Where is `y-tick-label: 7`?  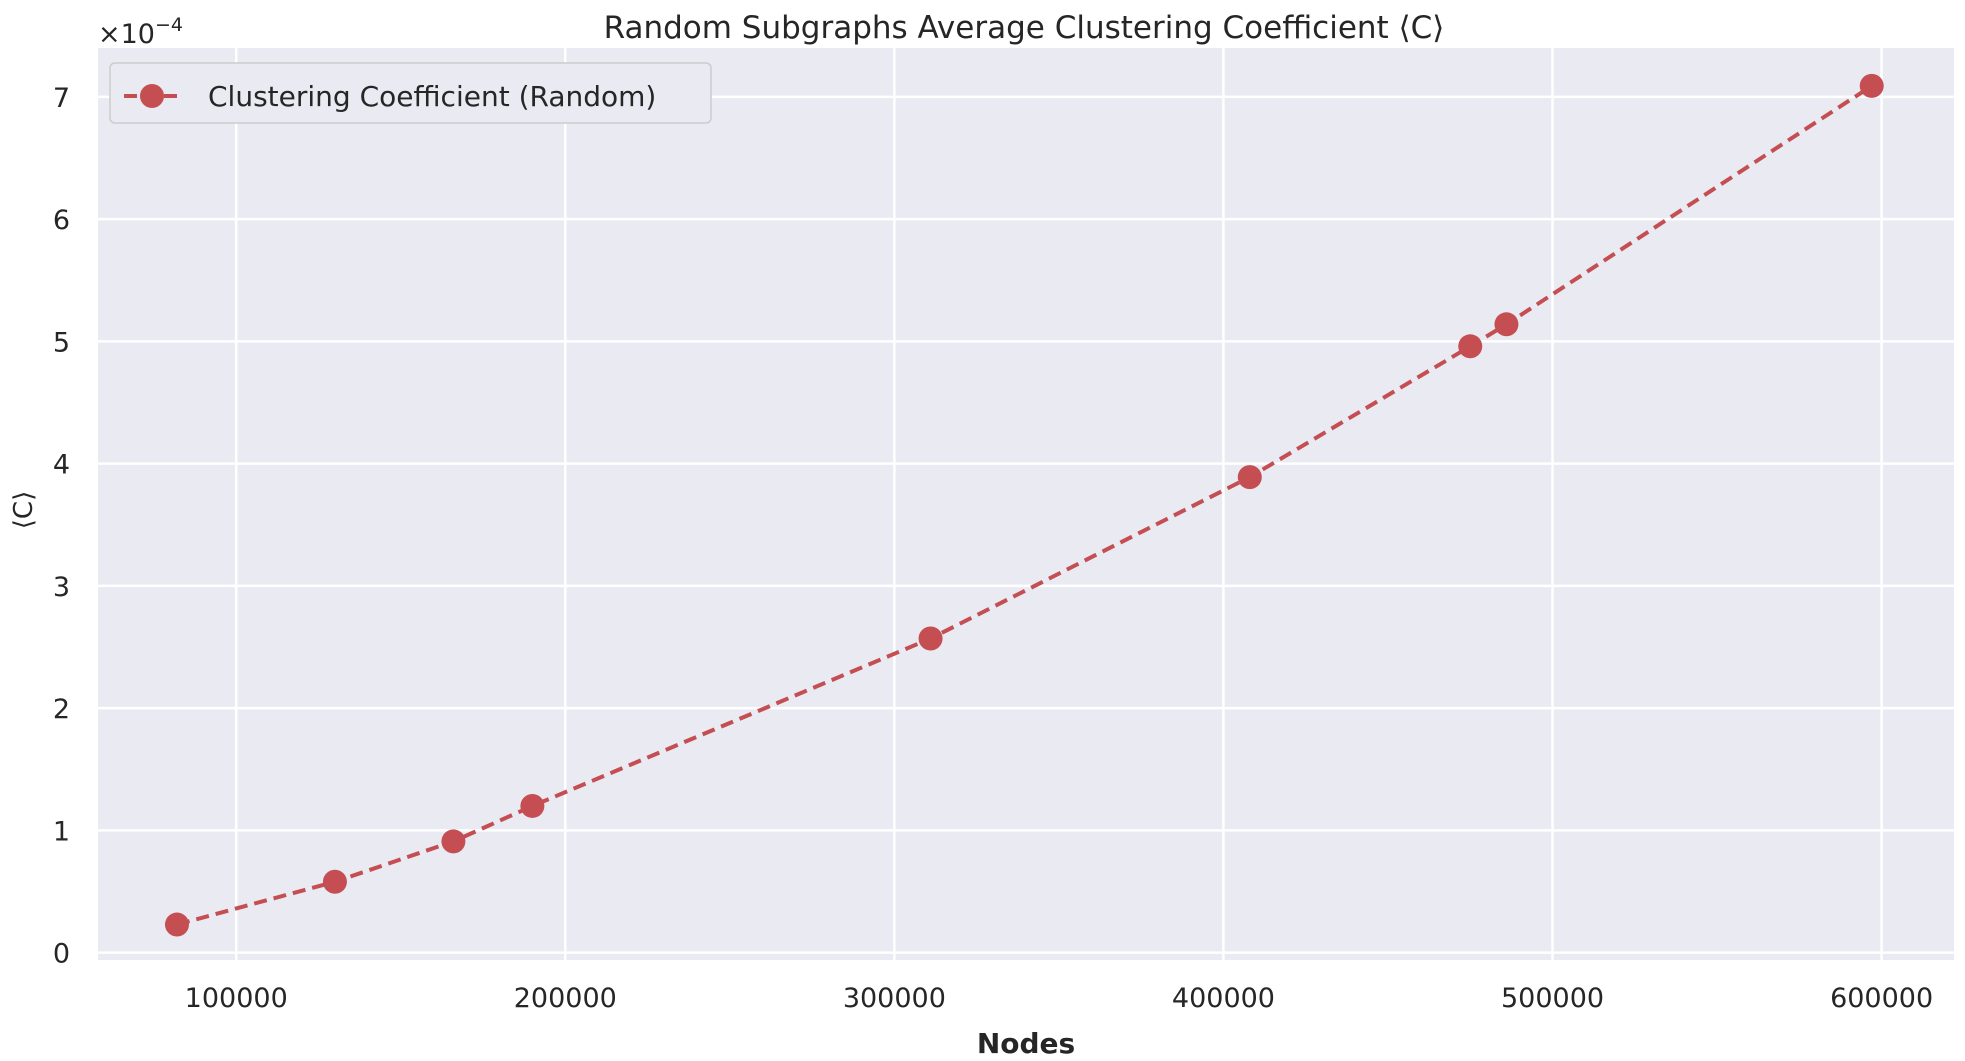
y-tick-label: 7 is located at coordinates (61, 98).